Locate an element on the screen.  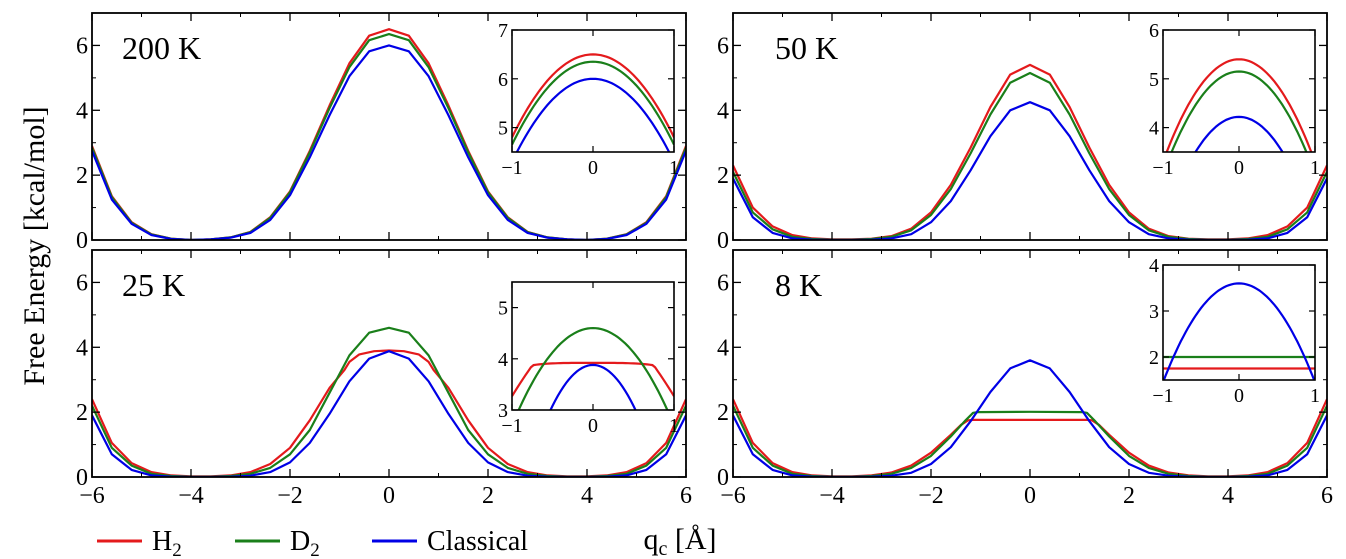
legend-label-name: H is located at coordinates (162, 541).